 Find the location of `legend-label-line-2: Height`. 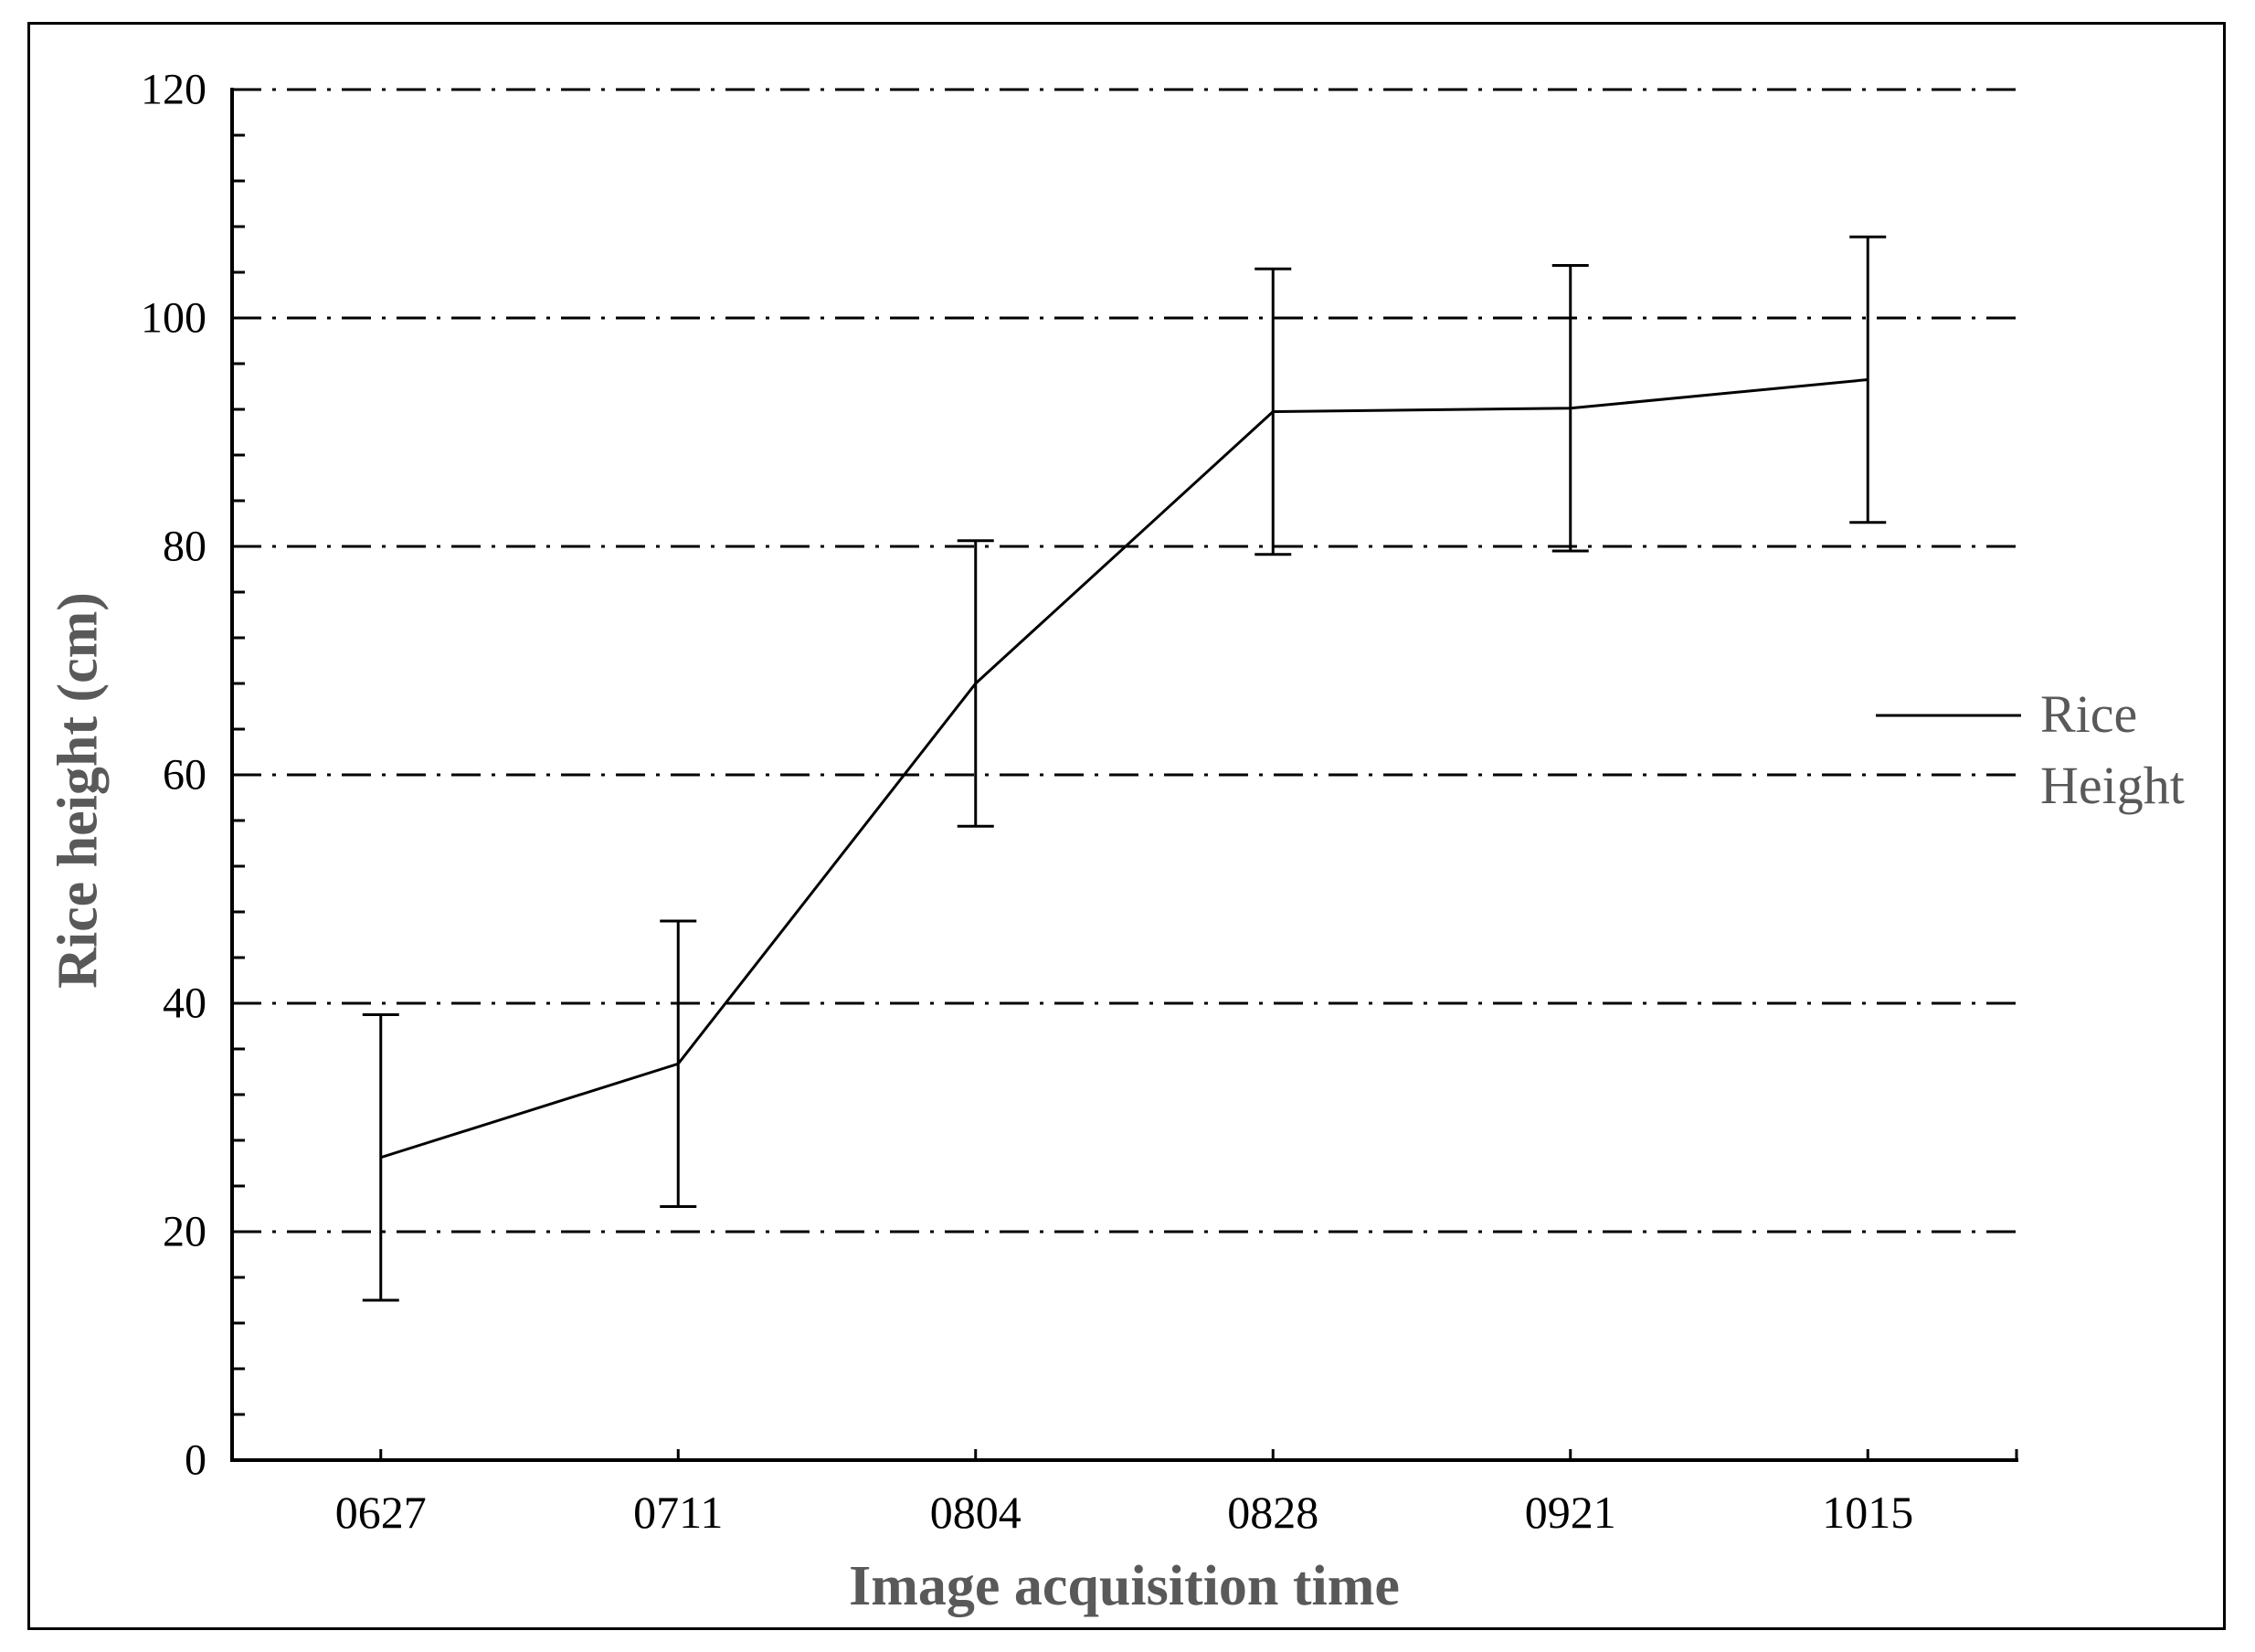

legend-label-line-2: Height is located at coordinates (2112, 785).